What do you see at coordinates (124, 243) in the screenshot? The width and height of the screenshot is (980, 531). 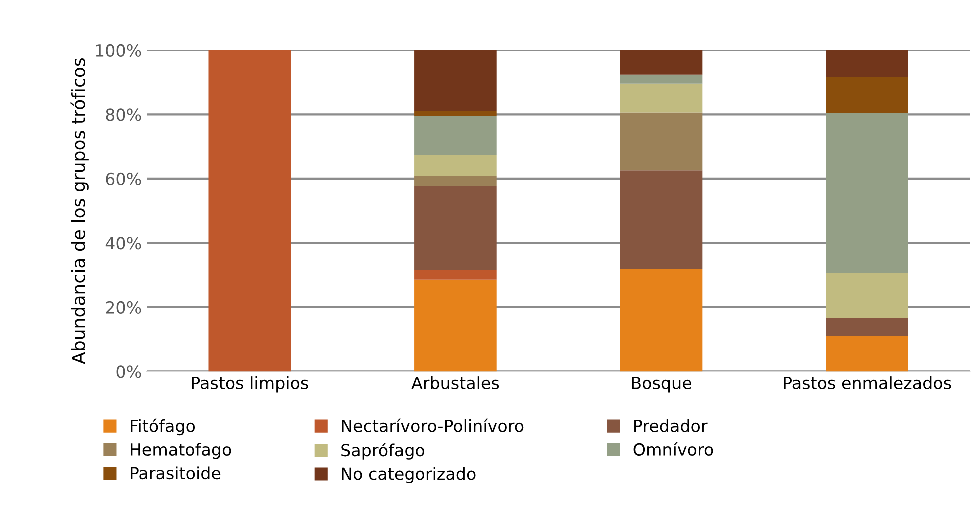 I see `y-tick-label: 40%` at bounding box center [124, 243].